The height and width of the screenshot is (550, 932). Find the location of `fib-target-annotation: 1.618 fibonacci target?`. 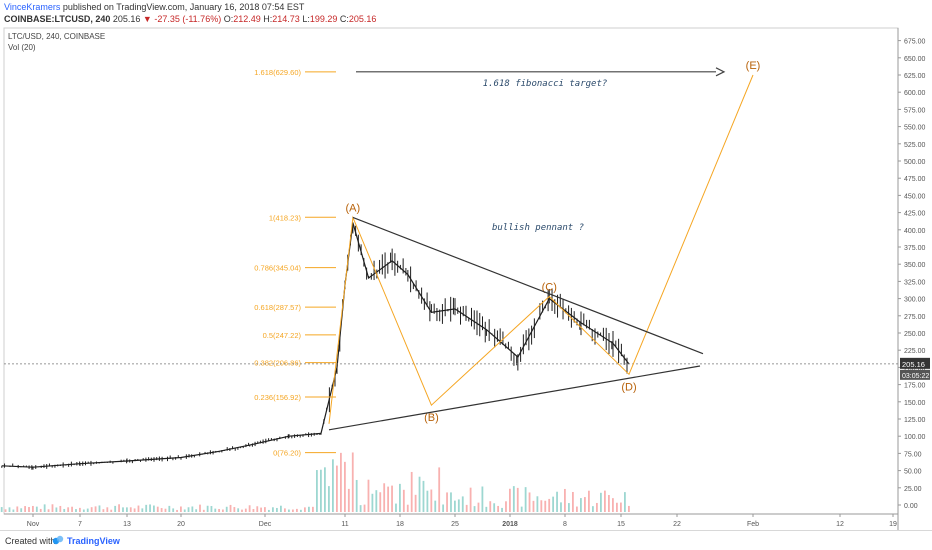

fib-target-annotation: 1.618 fibonacci target? is located at coordinates (545, 84).